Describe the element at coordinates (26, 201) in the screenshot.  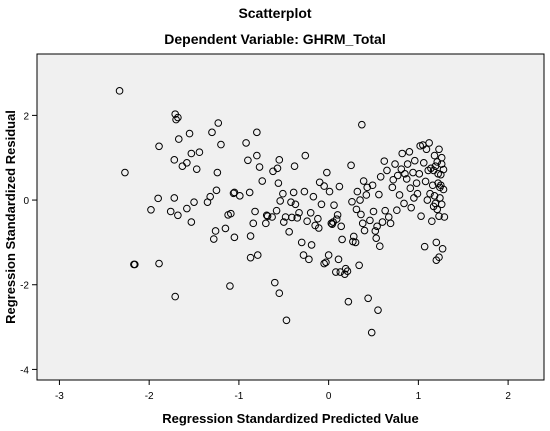
I see `y-tick-label: 0` at that location.